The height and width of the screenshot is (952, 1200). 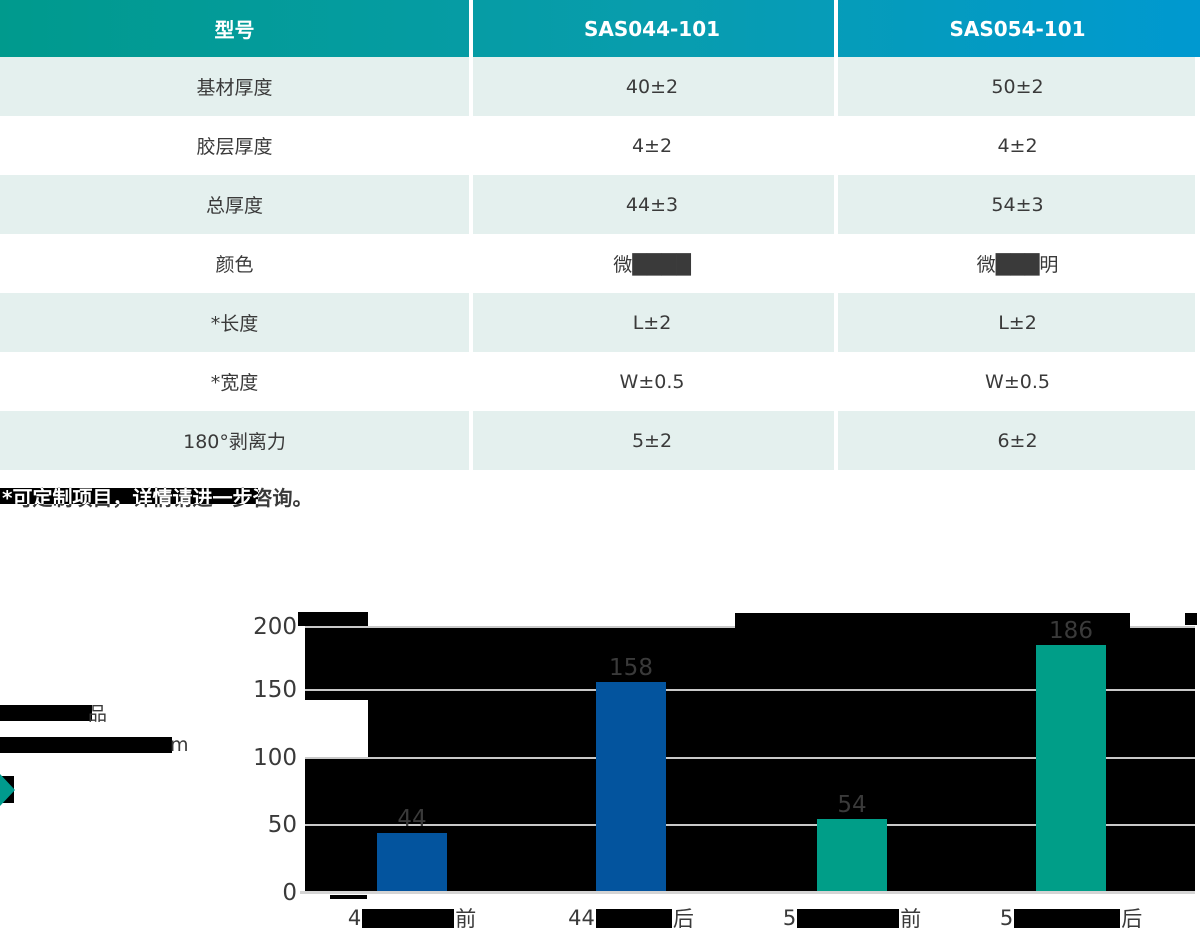 I want to click on header-model: 型号, so click(x=234, y=30).